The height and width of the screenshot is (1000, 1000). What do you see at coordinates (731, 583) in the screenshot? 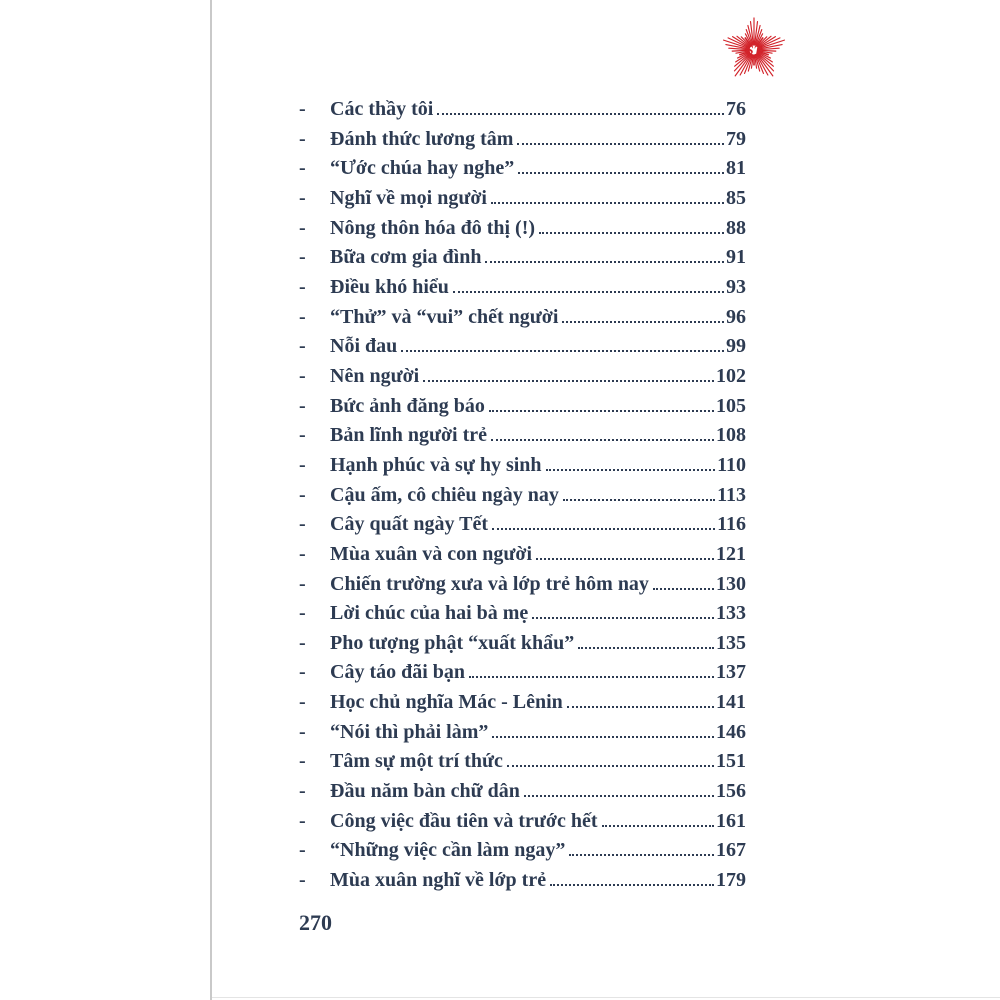
I see `toc-entry-page: 130` at bounding box center [731, 583].